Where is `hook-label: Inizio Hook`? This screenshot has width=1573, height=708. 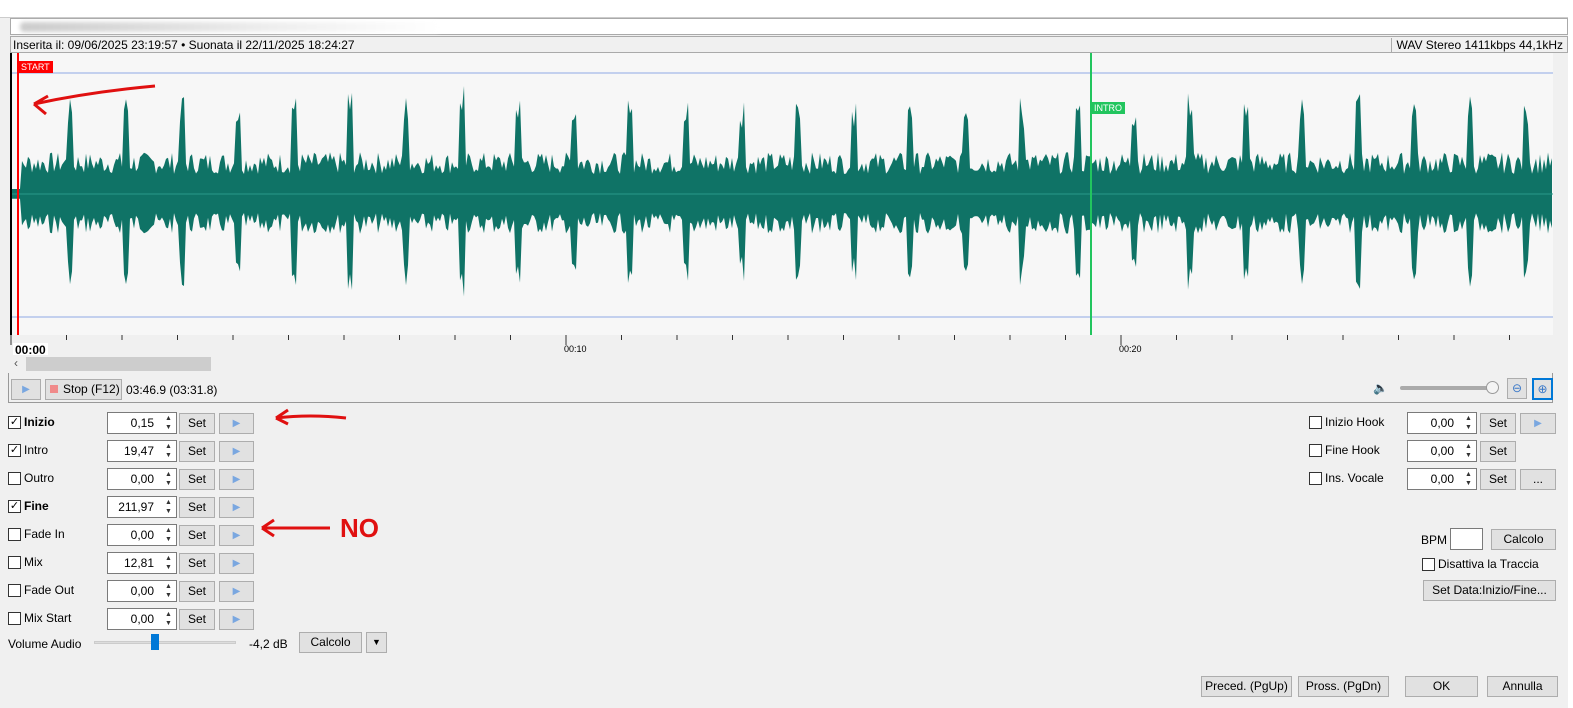
hook-label: Inizio Hook is located at coordinates (1355, 422).